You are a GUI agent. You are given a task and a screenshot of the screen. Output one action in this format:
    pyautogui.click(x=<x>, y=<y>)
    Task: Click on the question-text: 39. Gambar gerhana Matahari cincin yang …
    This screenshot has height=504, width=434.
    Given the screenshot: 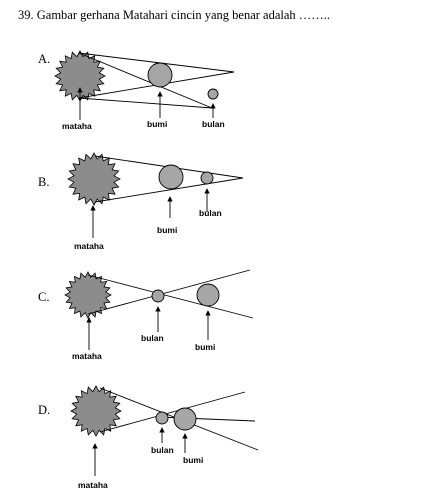 What is the action you would take?
    pyautogui.click(x=174, y=15)
    